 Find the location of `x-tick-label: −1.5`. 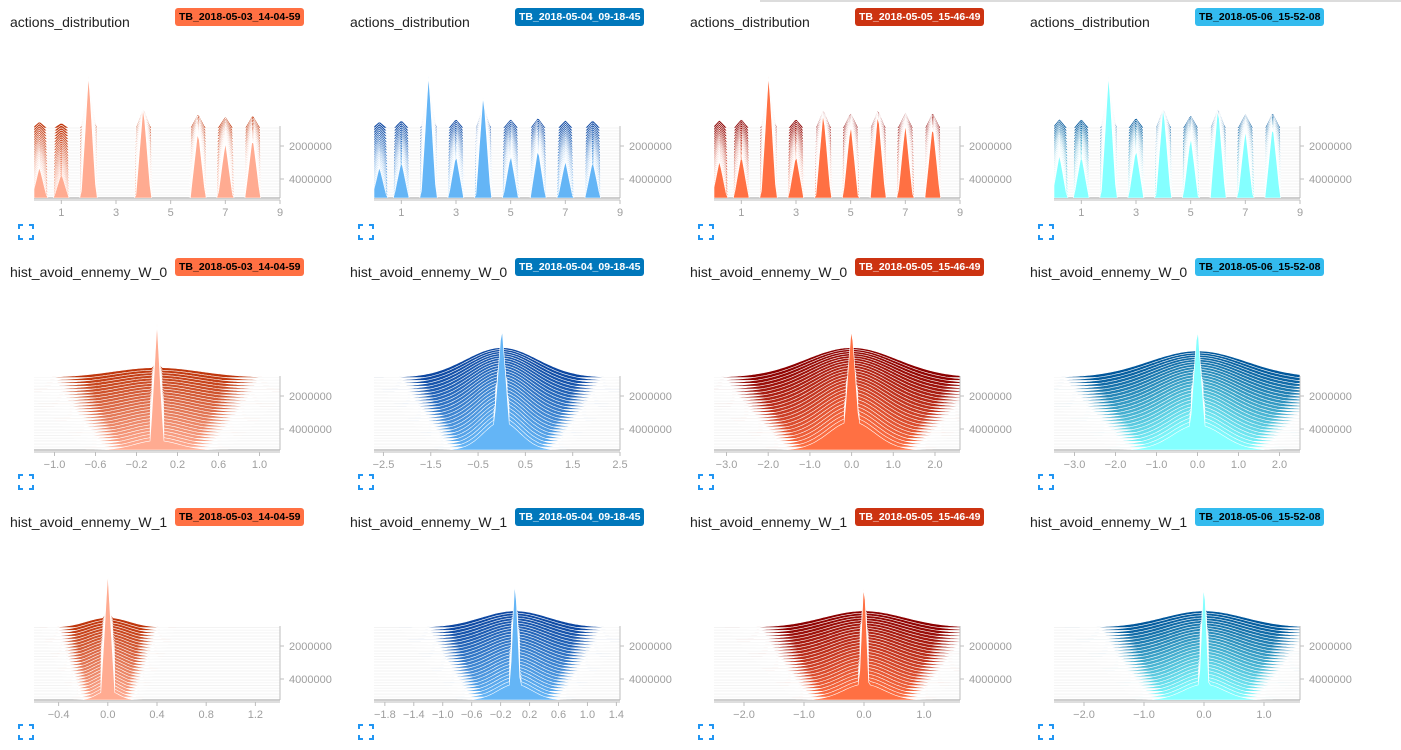

x-tick-label: −1.5 is located at coordinates (431, 464).